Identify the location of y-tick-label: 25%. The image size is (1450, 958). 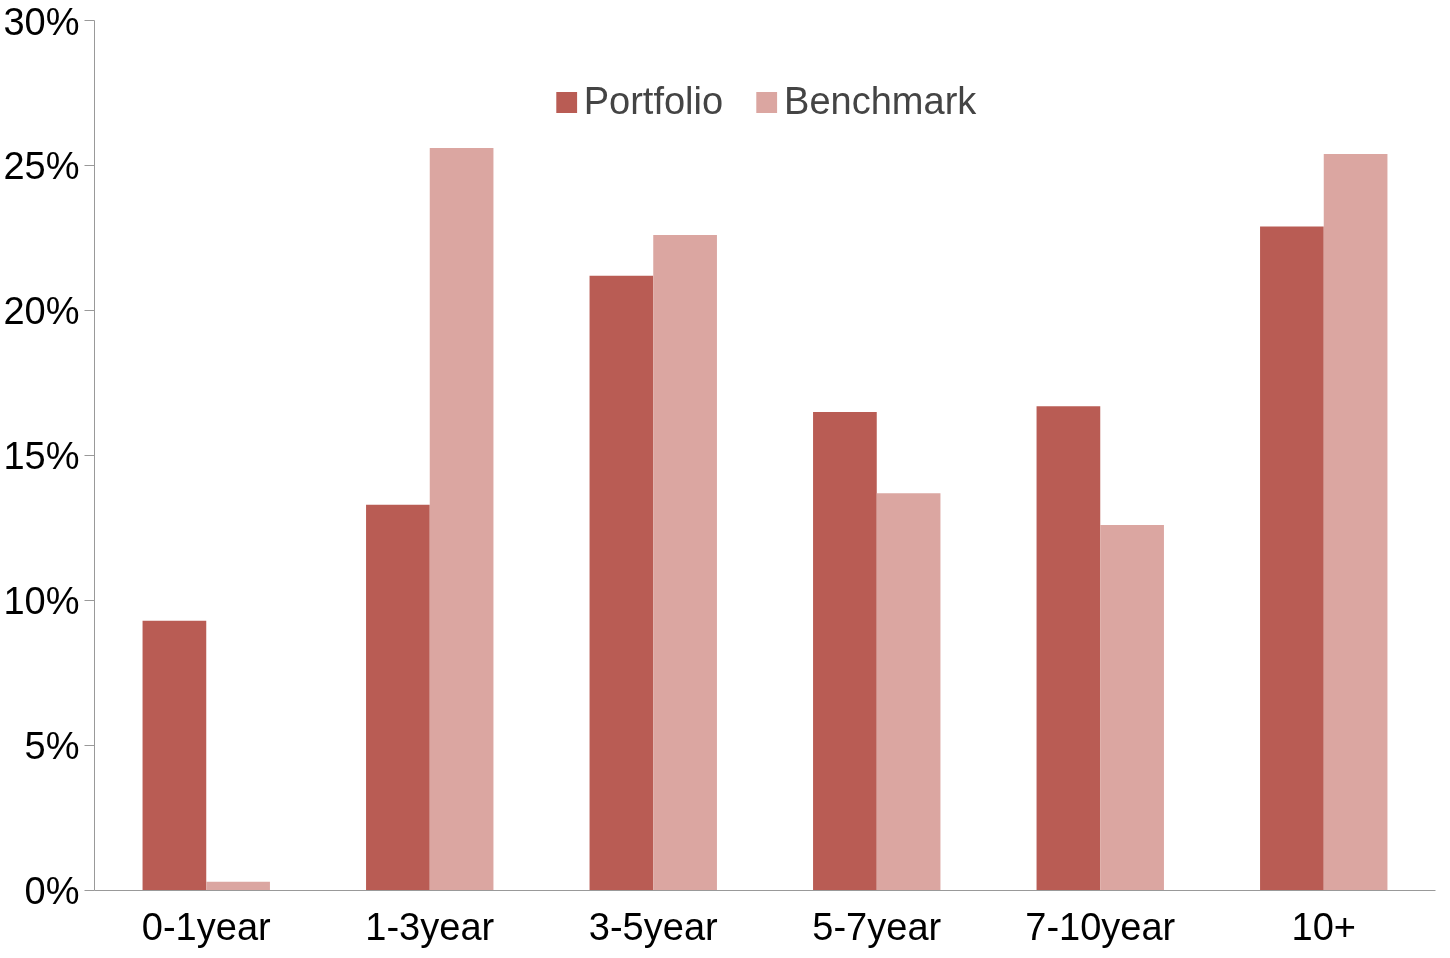
(41, 165).